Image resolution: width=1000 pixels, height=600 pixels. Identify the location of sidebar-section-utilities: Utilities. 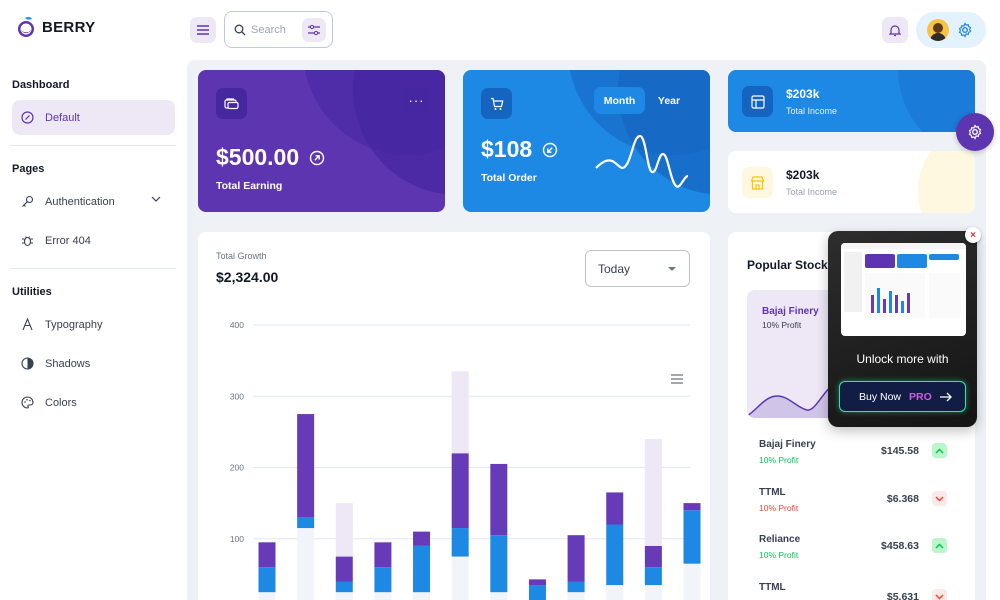
(32, 292).